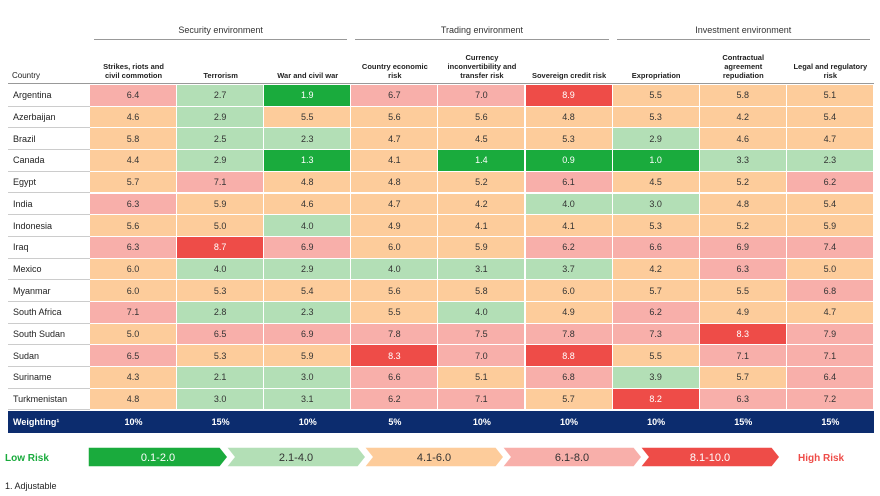 The image size is (880, 496). I want to click on weighting-cell: 15%, so click(830, 421).